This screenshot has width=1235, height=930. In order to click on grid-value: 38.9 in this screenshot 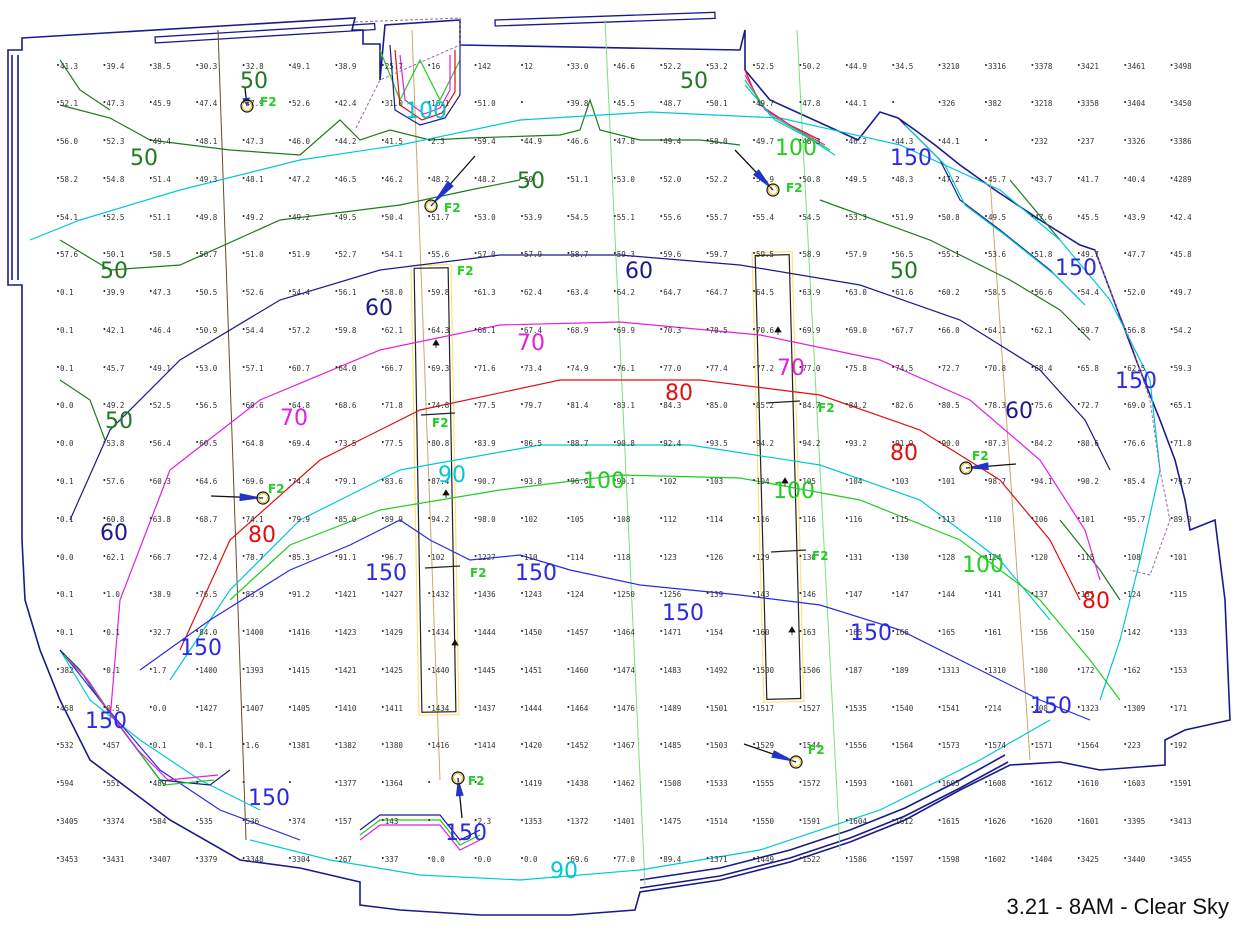, I will do `click(347, 66)`.